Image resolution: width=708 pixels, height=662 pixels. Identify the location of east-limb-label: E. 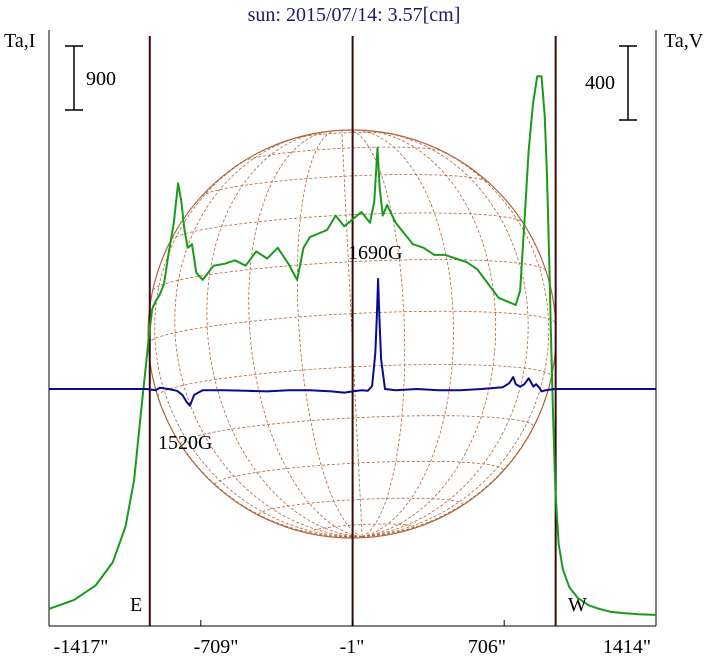
(136, 605).